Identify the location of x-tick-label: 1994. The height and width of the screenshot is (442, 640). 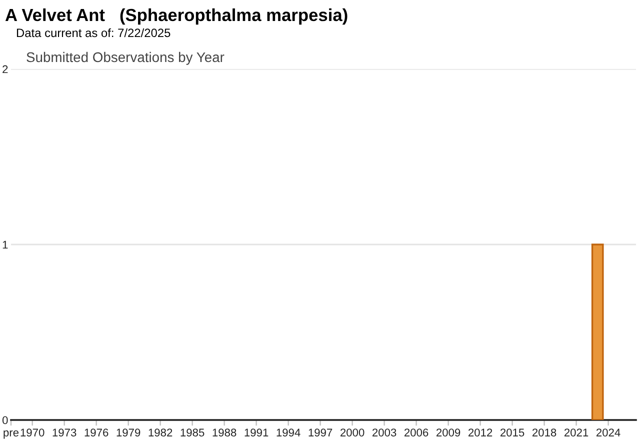
(288, 432).